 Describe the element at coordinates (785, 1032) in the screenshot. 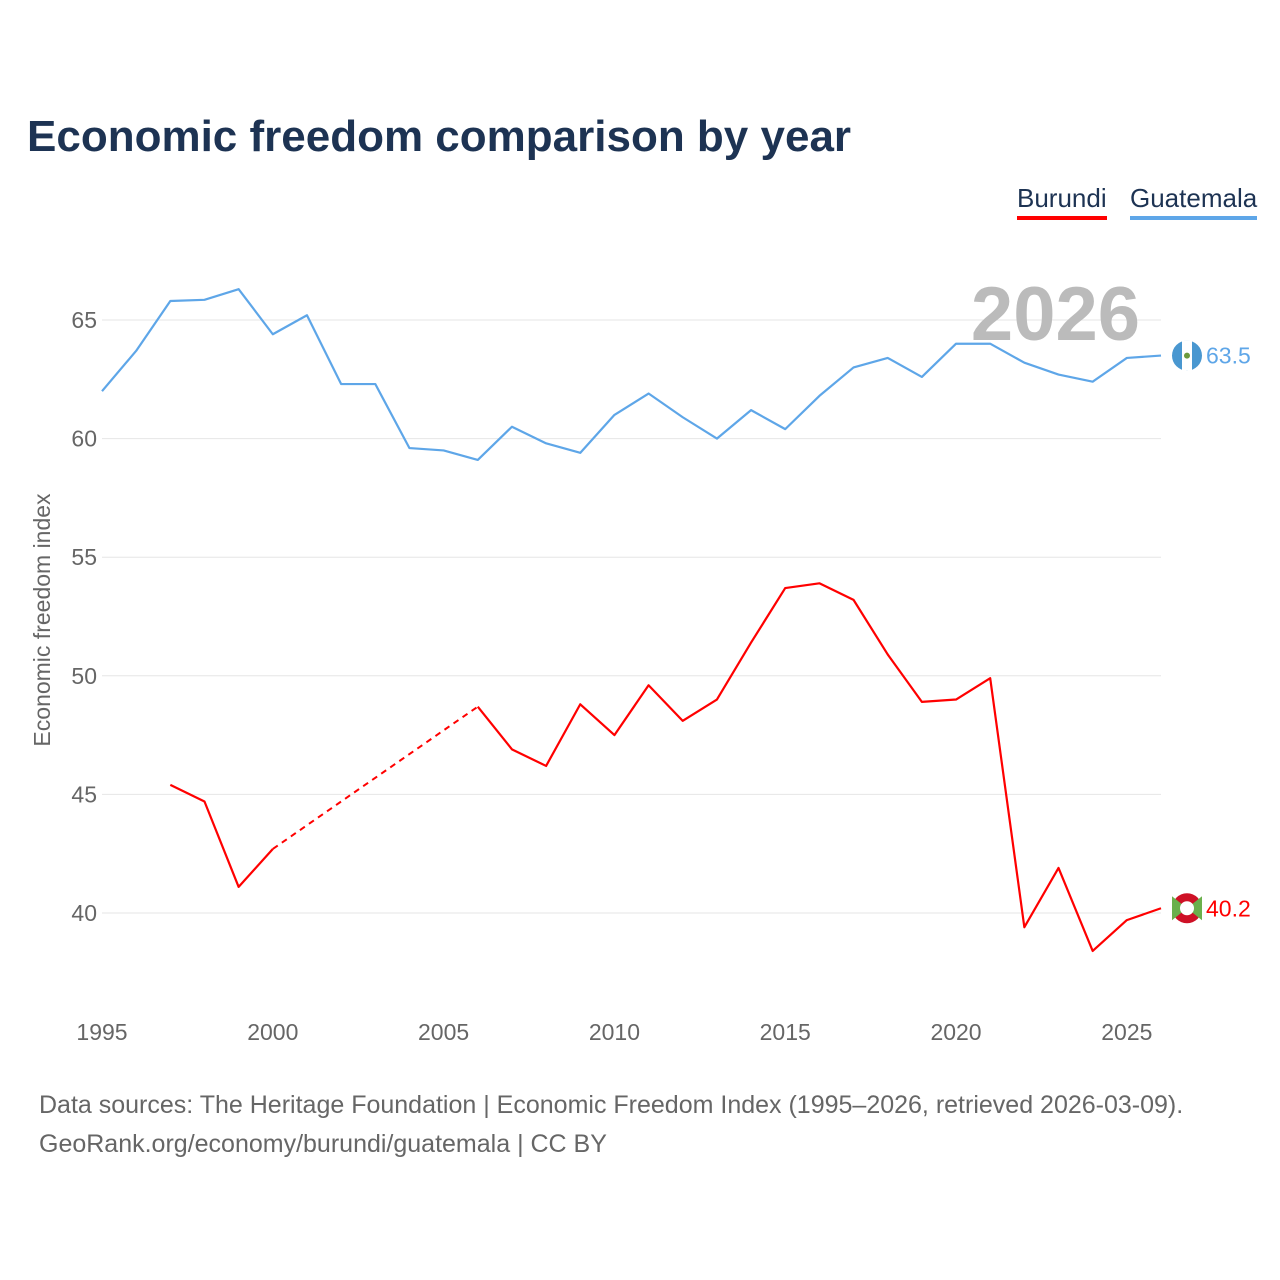

I see `x-tick-label: 2015` at that location.